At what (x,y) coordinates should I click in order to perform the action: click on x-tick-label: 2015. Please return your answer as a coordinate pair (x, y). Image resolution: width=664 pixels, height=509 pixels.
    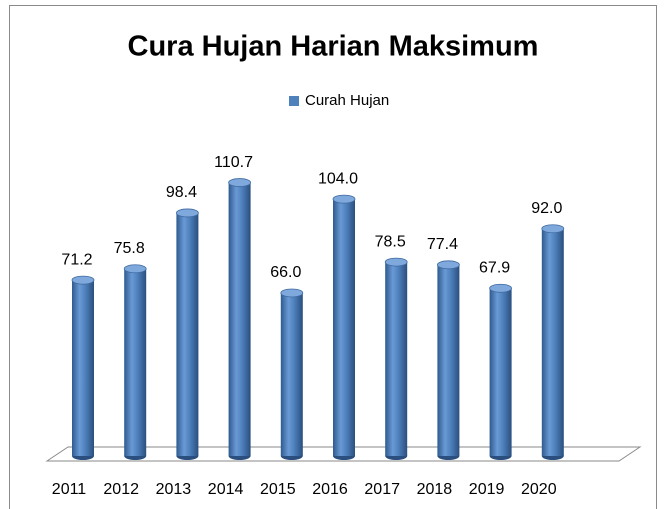
    Looking at the image, I should click on (278, 489).